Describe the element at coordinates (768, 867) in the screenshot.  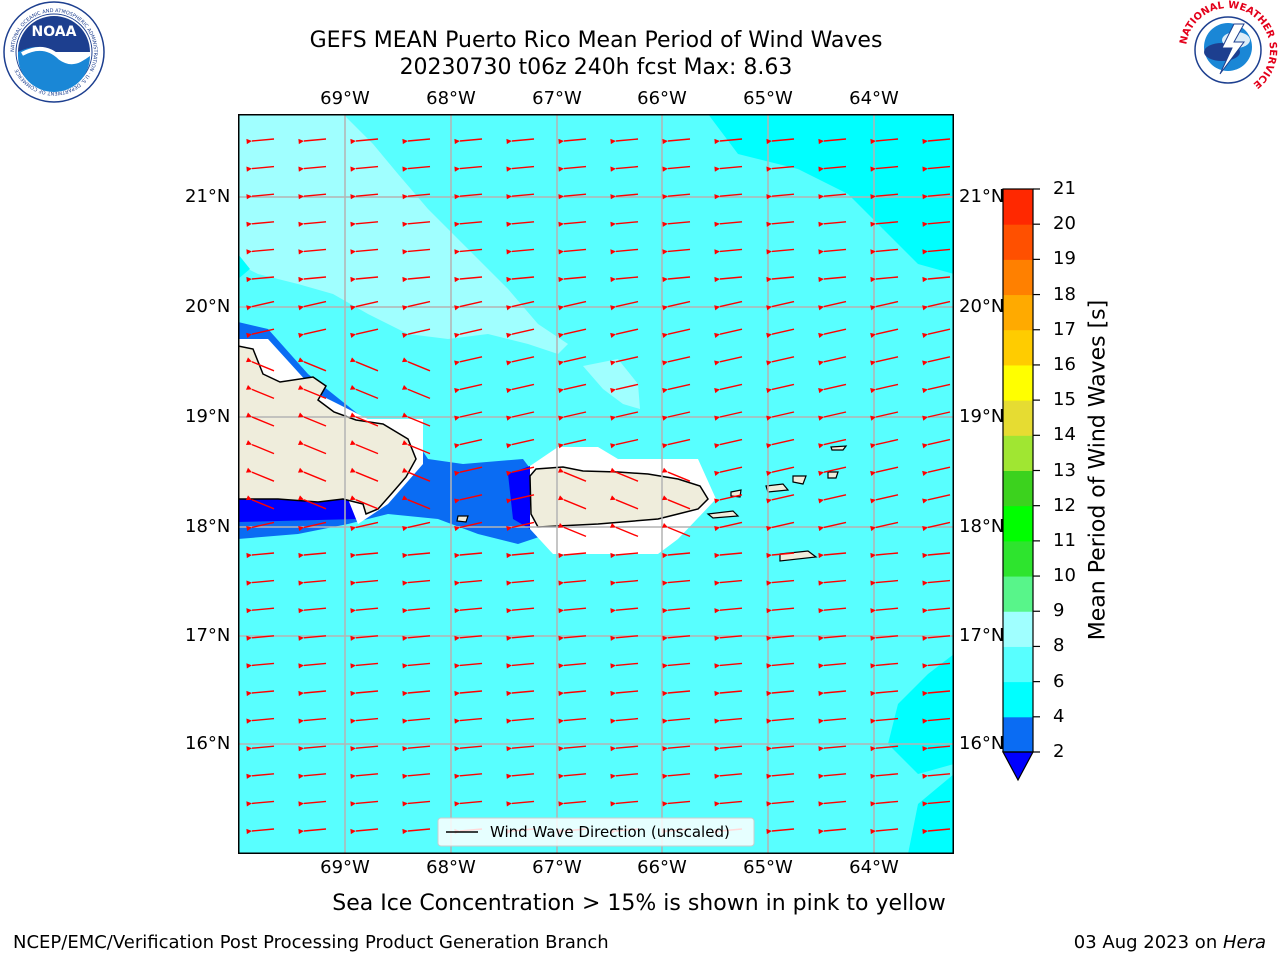
I see `lon-label-bottom: 65°W` at that location.